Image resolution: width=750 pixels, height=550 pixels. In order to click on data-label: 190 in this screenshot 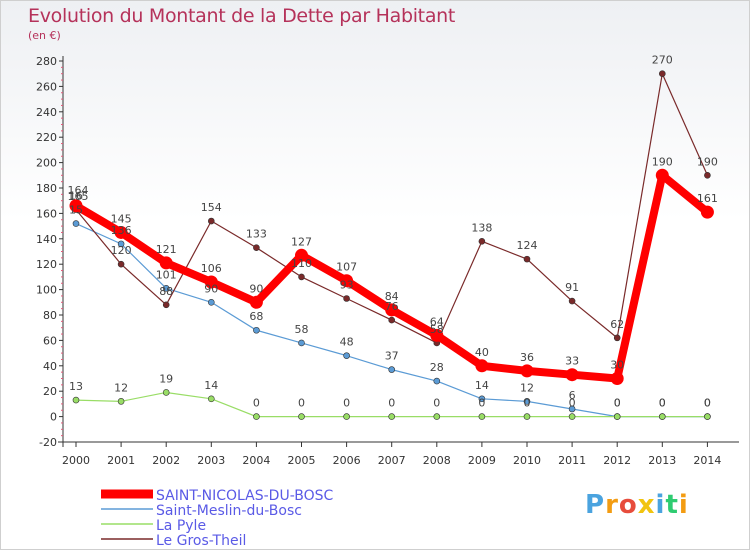, I will do `click(707, 161)`.